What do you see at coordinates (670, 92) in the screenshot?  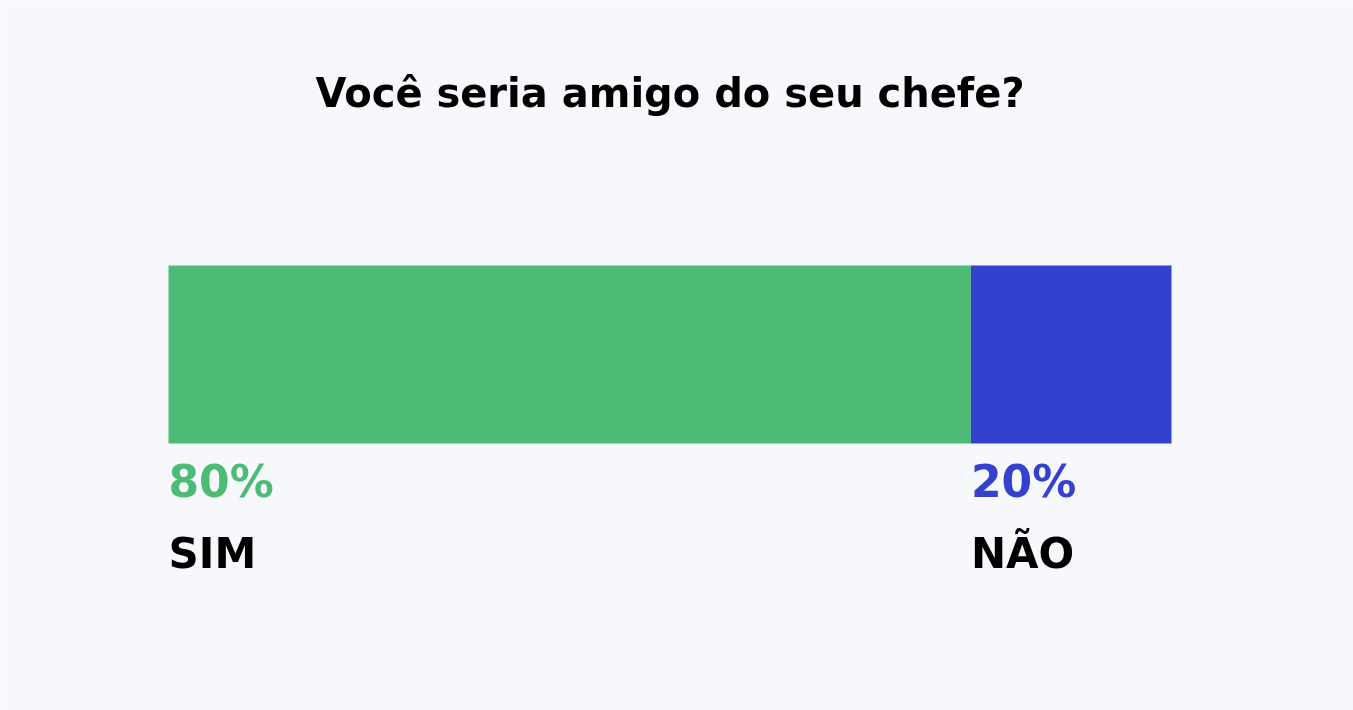 I see `chart-title: Você seria amigo do seu chefe?` at bounding box center [670, 92].